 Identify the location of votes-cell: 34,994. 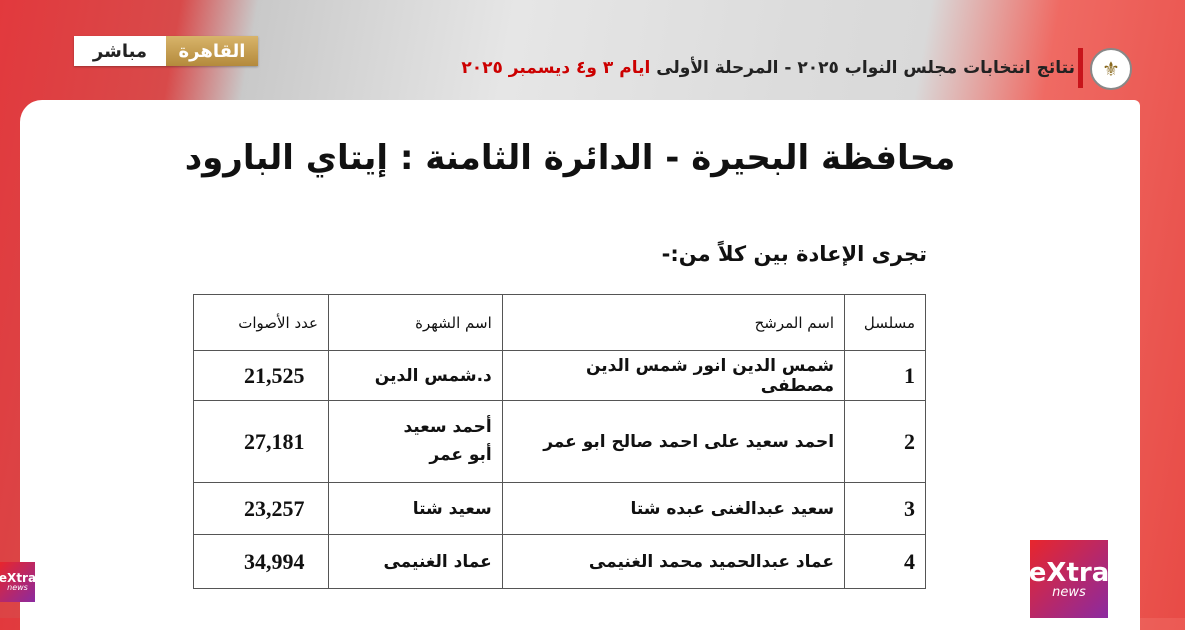
(261, 561).